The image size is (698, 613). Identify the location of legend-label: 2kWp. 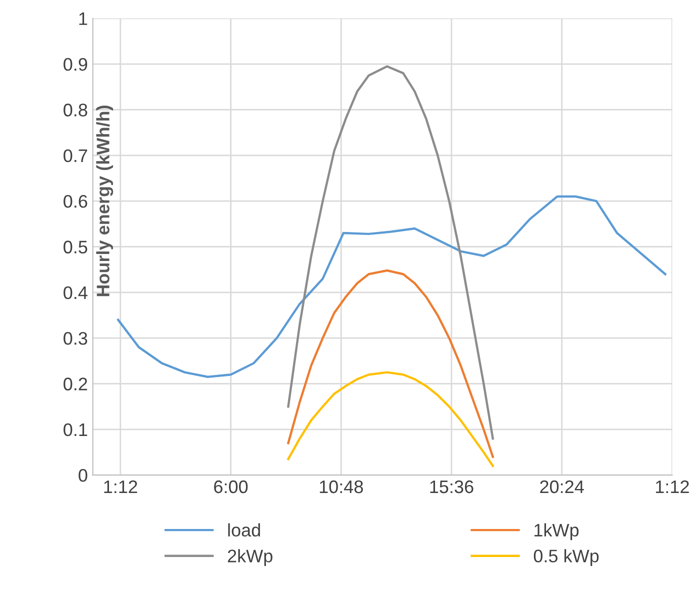
(250, 557).